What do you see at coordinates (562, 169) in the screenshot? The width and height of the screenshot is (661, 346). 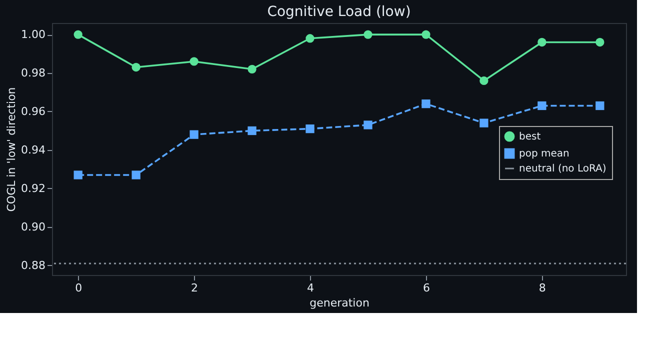 I see `legend-label: neutral (no LoRA)` at bounding box center [562, 169].